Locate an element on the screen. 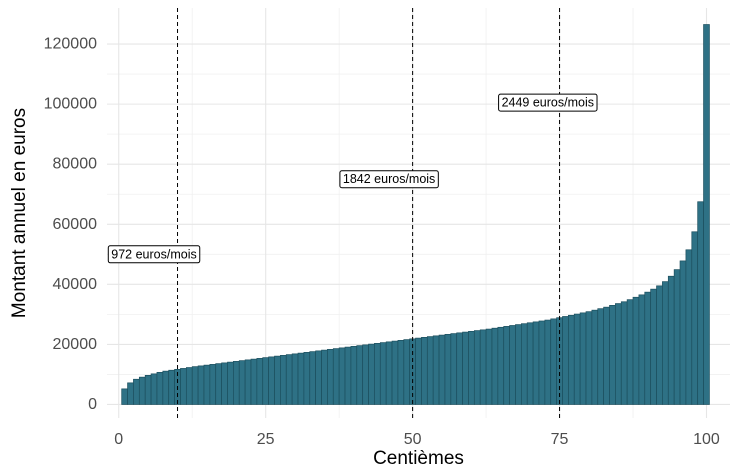 The image size is (738, 468). reference-label-text: 1842 euros/mois is located at coordinates (389, 179).